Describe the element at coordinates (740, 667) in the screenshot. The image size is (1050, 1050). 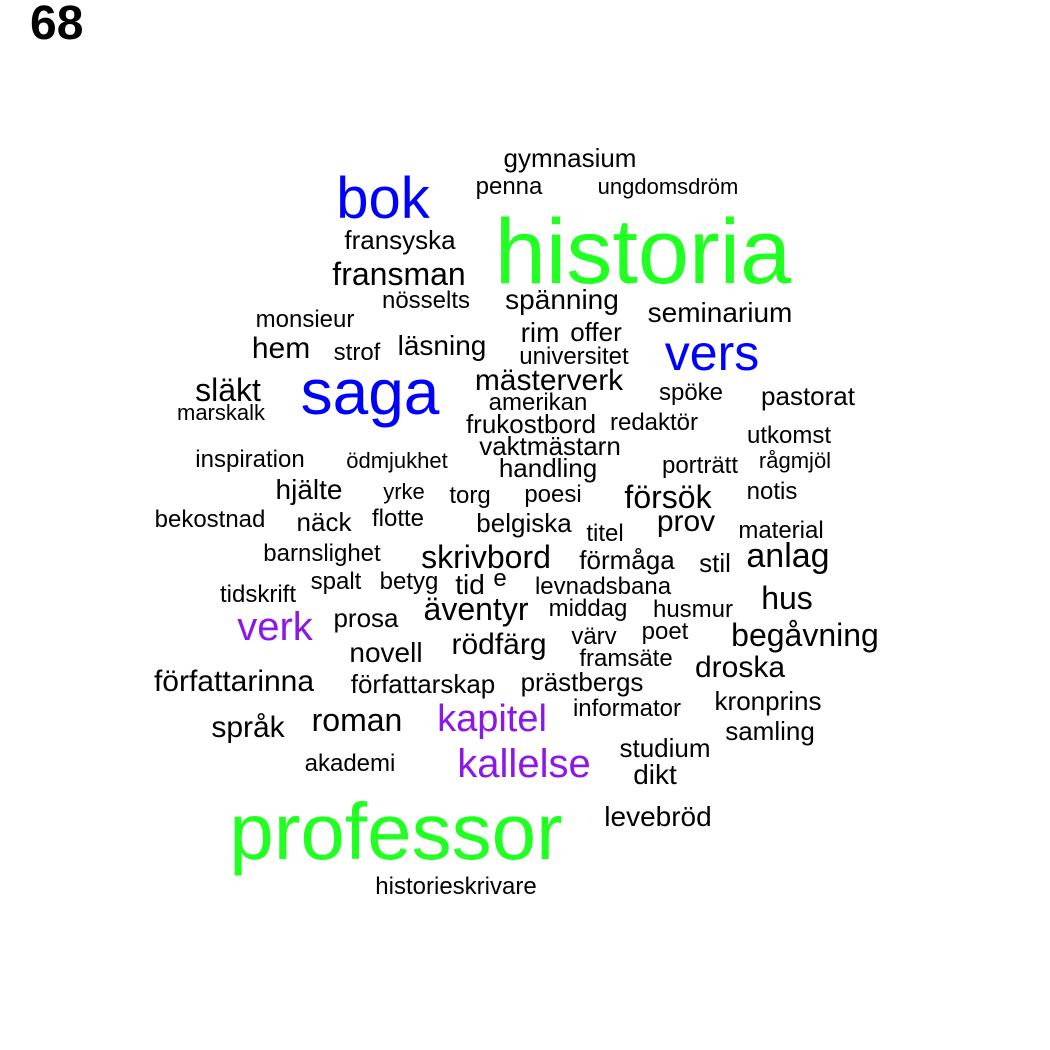
I see `word-droska: droska` at that location.